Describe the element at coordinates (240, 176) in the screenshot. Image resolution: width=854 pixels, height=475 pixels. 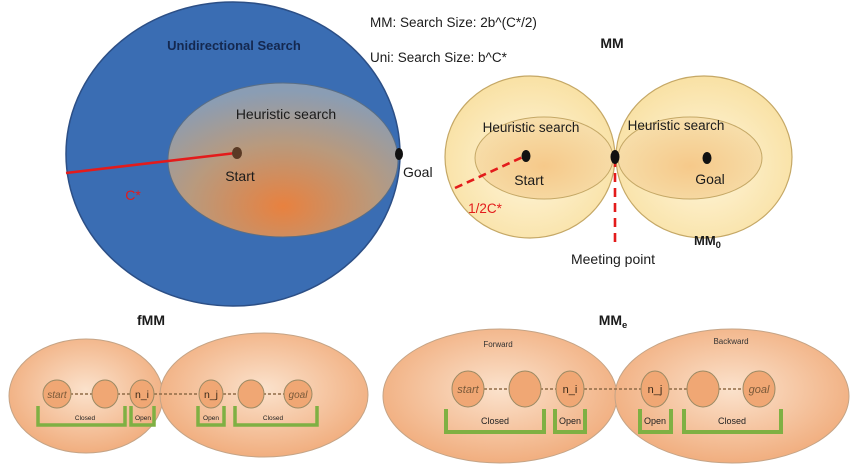
I see `uni-start-label: Start` at that location.